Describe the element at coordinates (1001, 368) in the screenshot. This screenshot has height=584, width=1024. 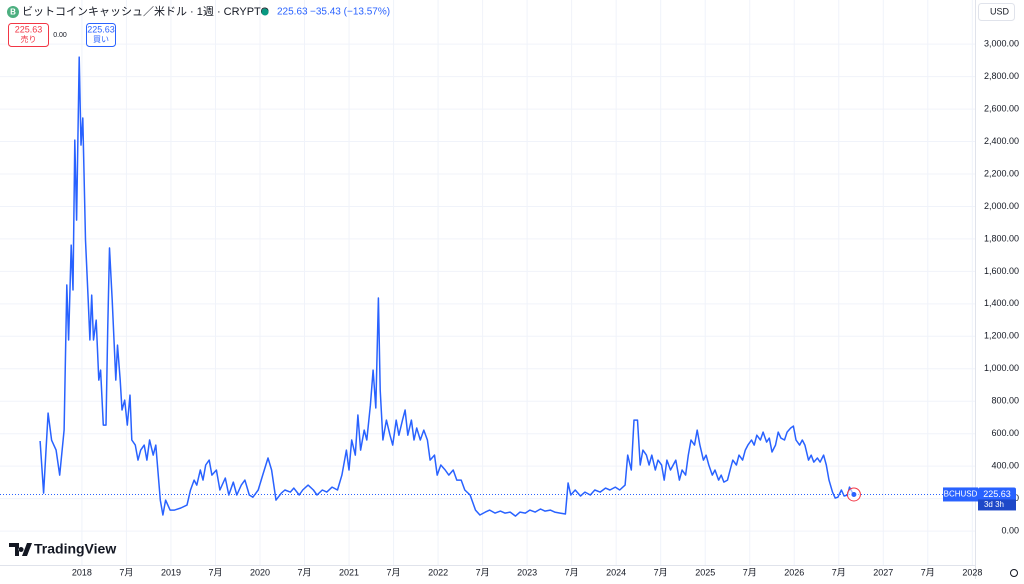
I see `y-tick-label: 1,000.00` at that location.